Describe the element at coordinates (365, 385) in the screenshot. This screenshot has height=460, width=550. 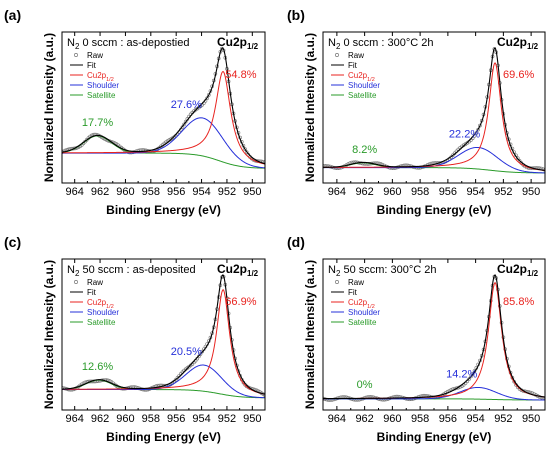
I see `annotation-satellite: 0%` at that location.